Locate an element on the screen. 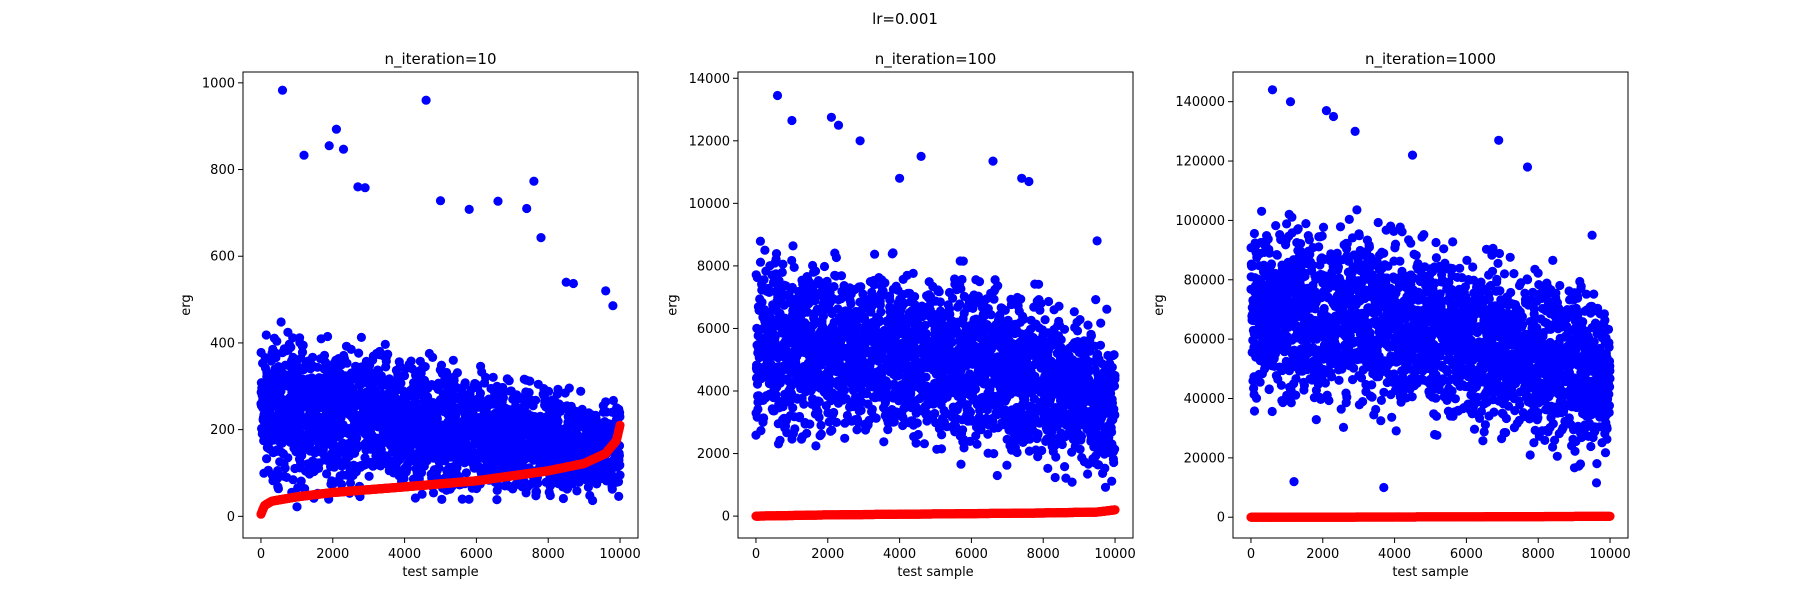  plot-area is located at coordinates (440, 302).